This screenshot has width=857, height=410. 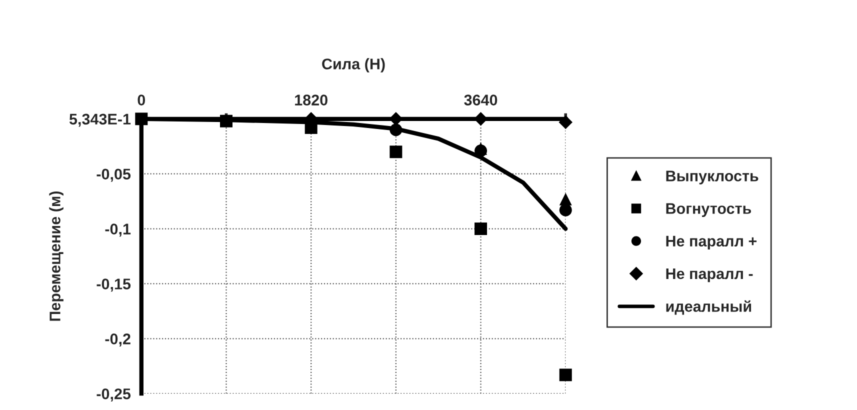 I want to click on y-tick-label: -0,2, so click(x=117, y=340).